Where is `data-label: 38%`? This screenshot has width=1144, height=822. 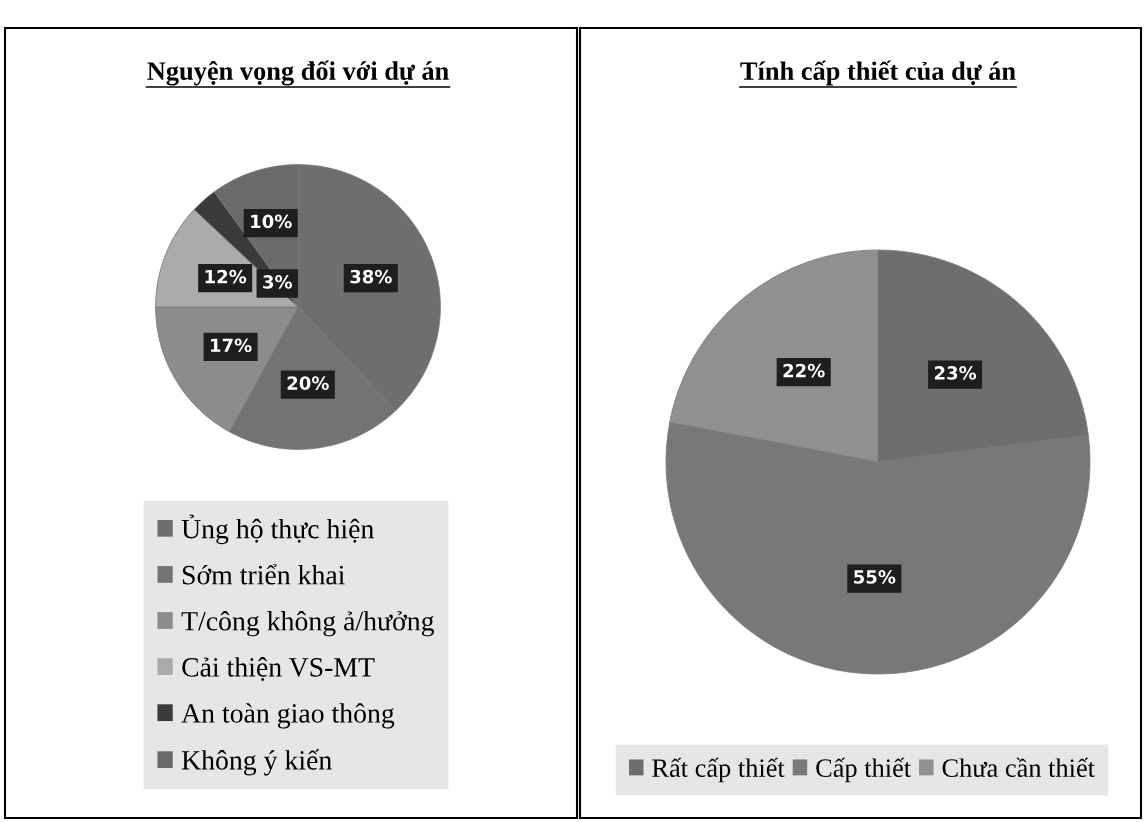 data-label: 38% is located at coordinates (371, 276).